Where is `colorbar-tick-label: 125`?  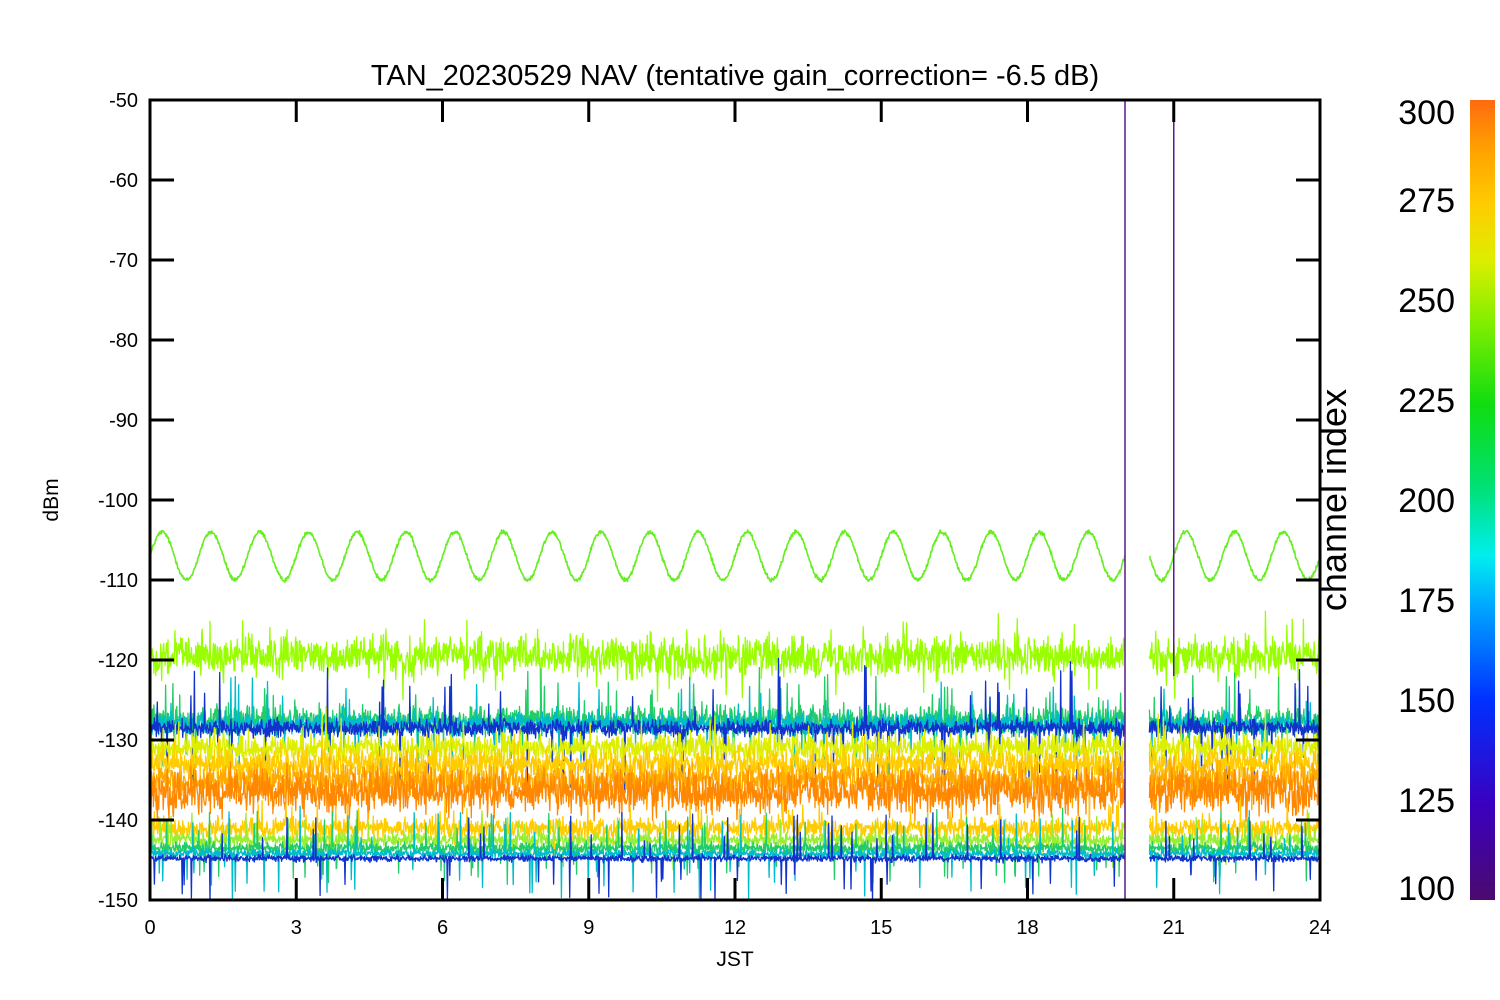
colorbar-tick-label: 125 is located at coordinates (1426, 801).